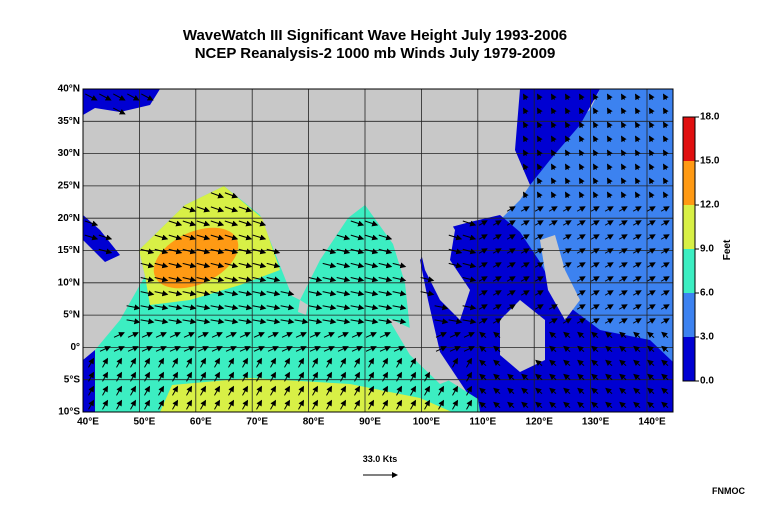 Image resolution: width=760 pixels, height=505 pixels. What do you see at coordinates (707, 249) in the screenshot?
I see `colorbar-tick-label: 9.0` at bounding box center [707, 249].